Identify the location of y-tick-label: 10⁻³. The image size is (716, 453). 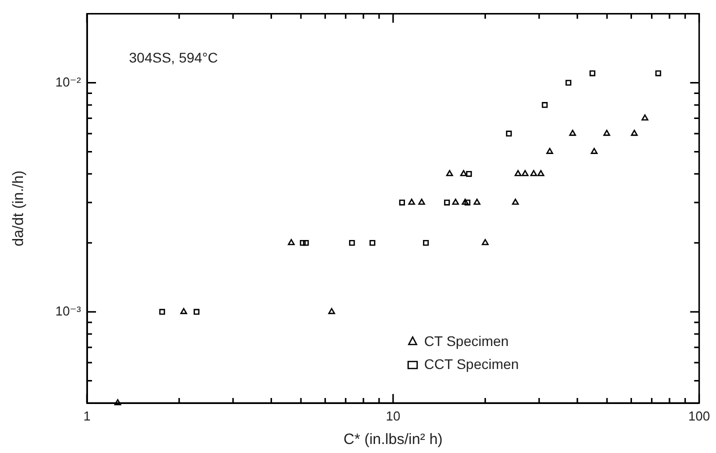
(68, 310).